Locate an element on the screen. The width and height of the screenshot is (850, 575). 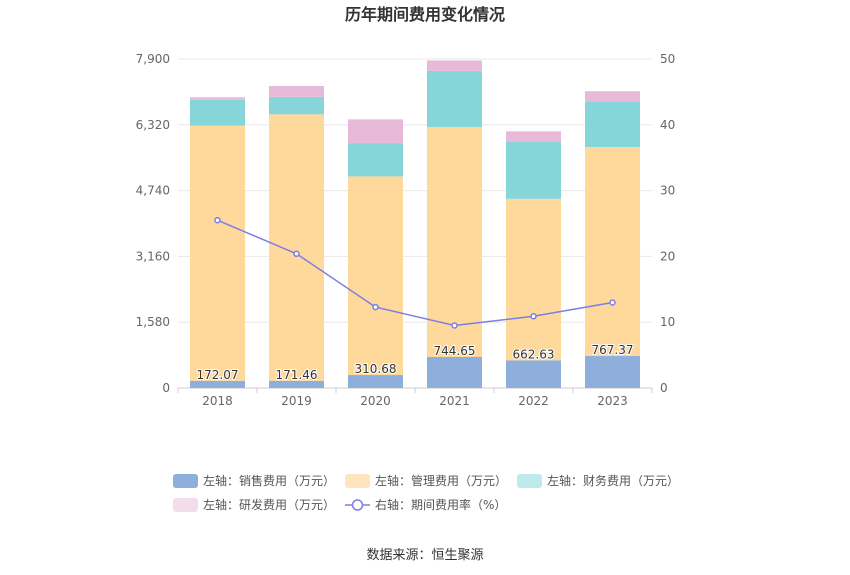
y-left-tick-label: 7,900 is located at coordinates (153, 59).